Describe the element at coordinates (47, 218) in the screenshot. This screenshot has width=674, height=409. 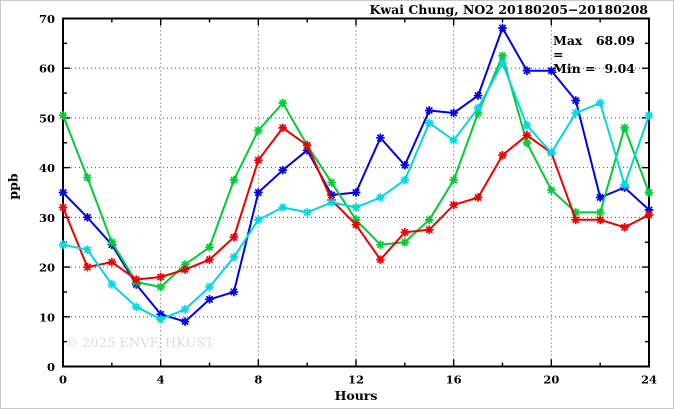
I see `y-tick-label: 30` at that location.